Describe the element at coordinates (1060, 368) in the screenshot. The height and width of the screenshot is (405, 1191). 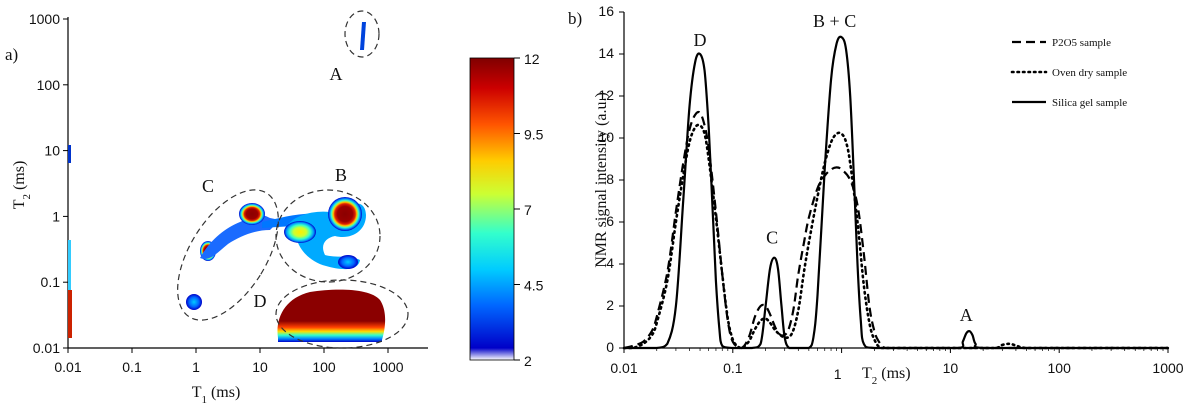
I see `panel-b-x-tick-label: 100` at that location.